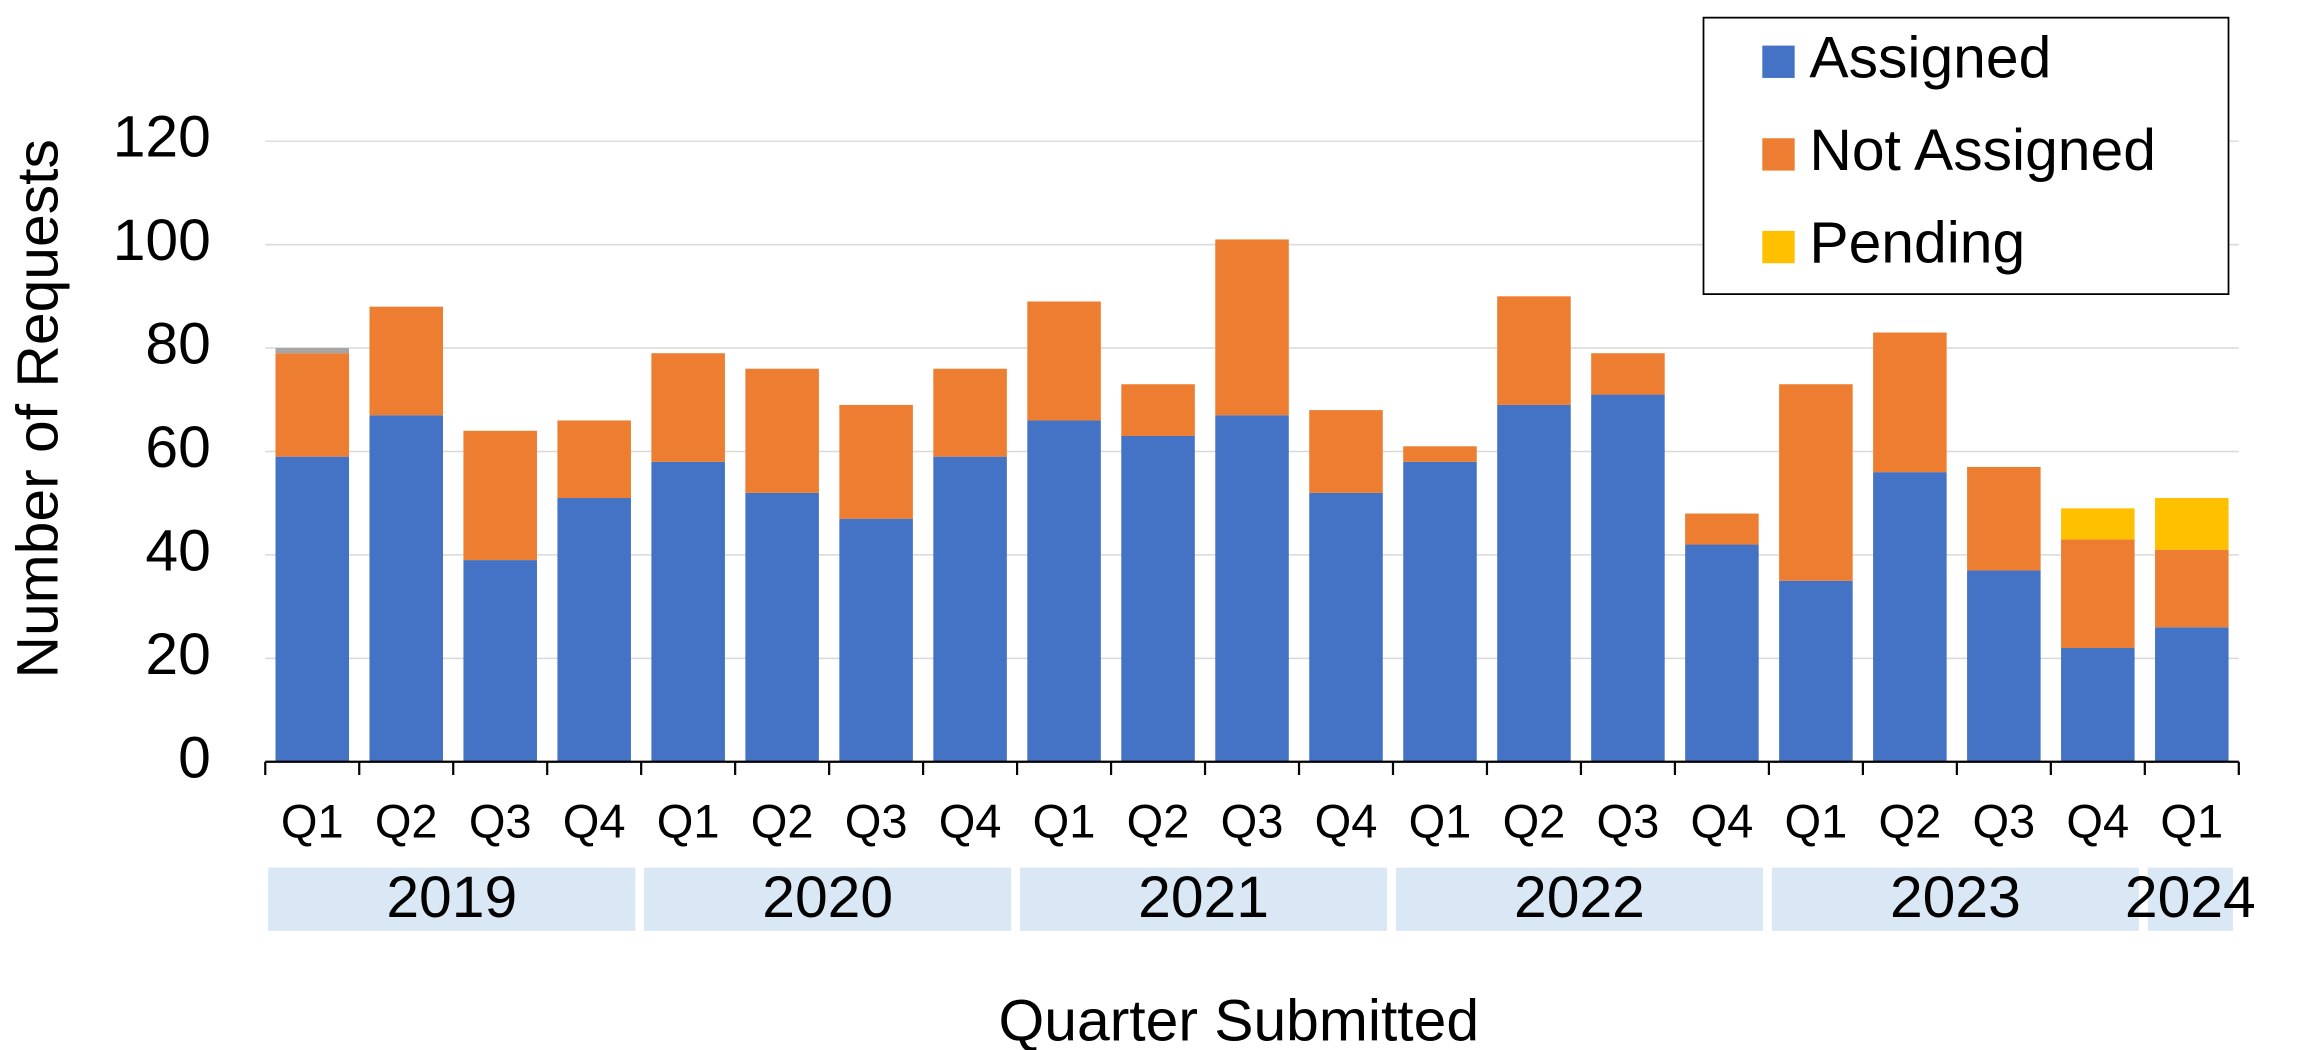 The width and height of the screenshot is (2307, 1050). I want to click on year-label: 2024, so click(2190, 897).